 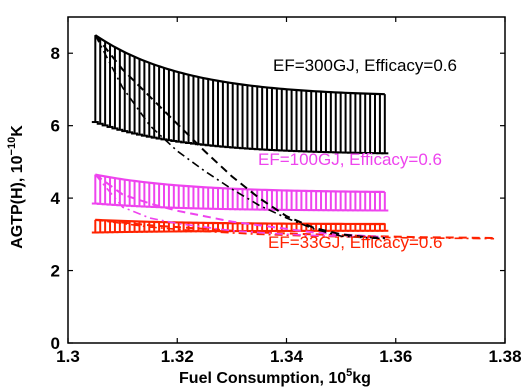 What do you see at coordinates (55, 53) in the screenshot?
I see `y-tick-label: 8` at bounding box center [55, 53].